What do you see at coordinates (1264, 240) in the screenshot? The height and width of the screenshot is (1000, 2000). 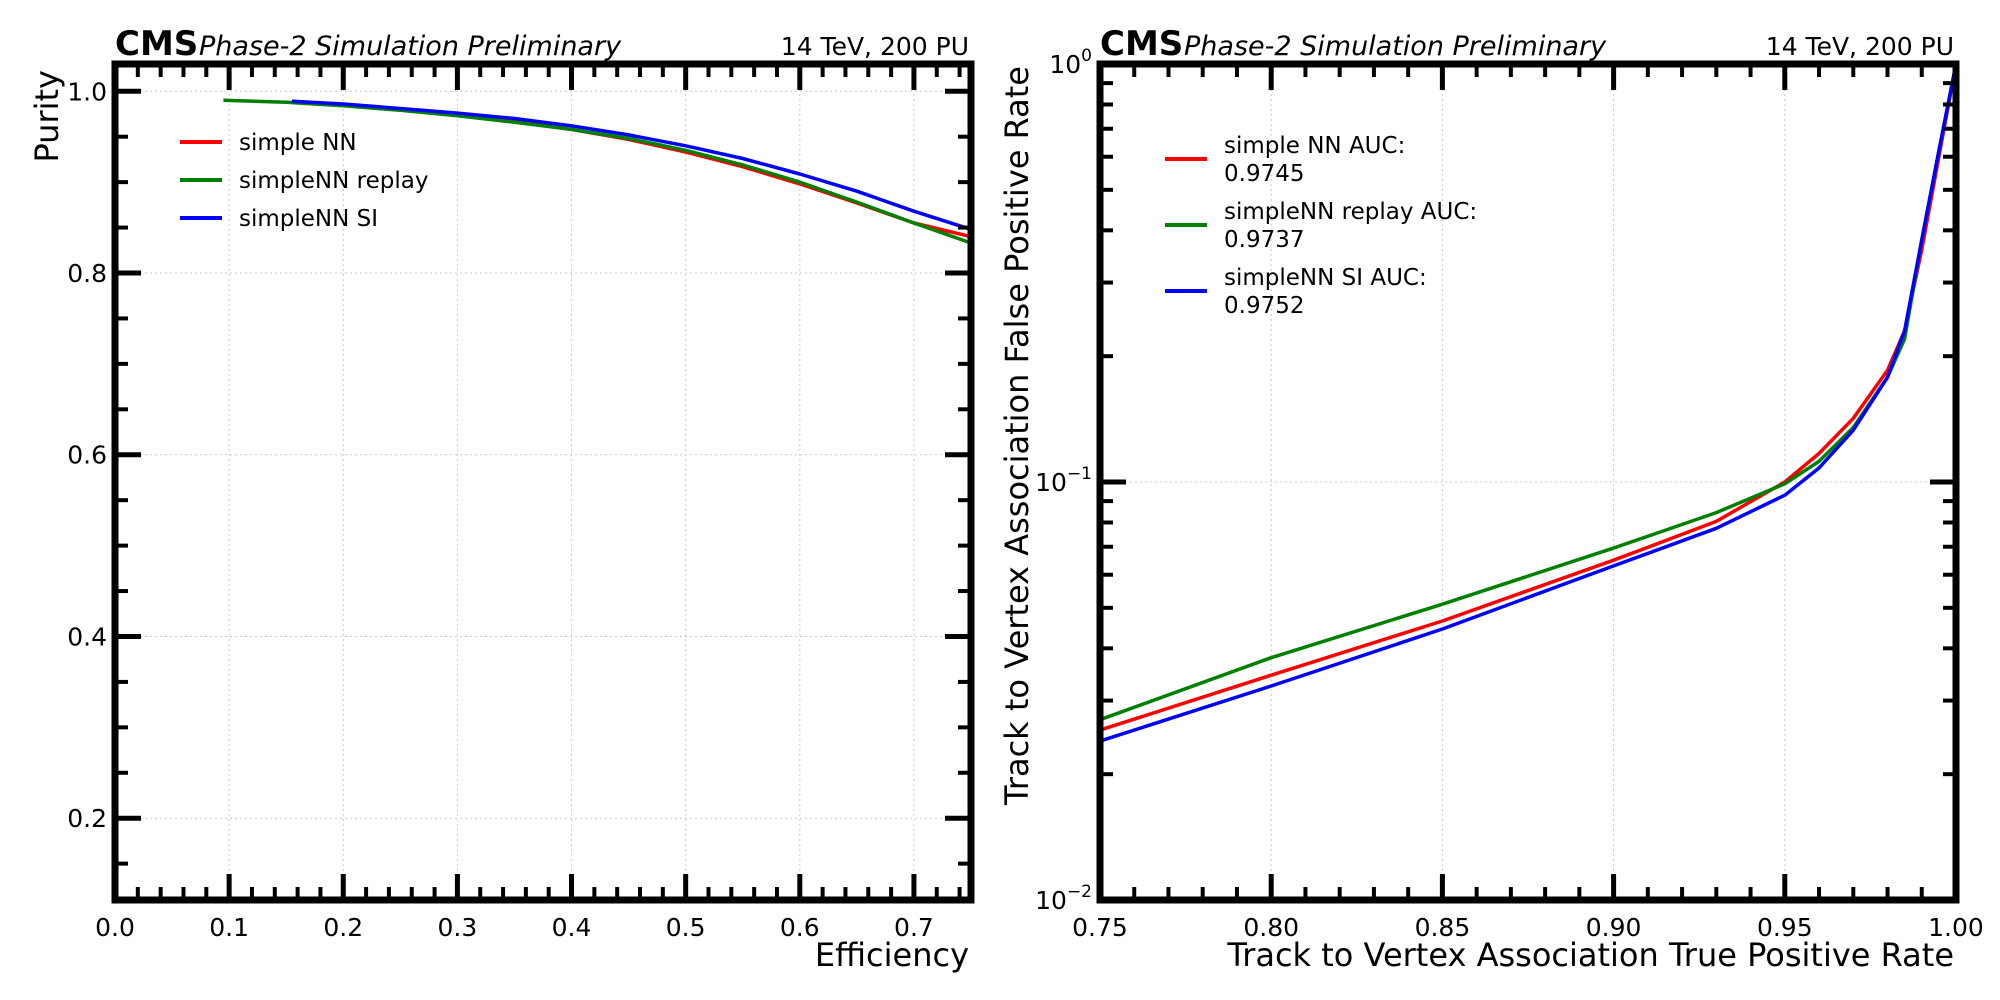 I see `legend-value: 0.9737` at bounding box center [1264, 240].